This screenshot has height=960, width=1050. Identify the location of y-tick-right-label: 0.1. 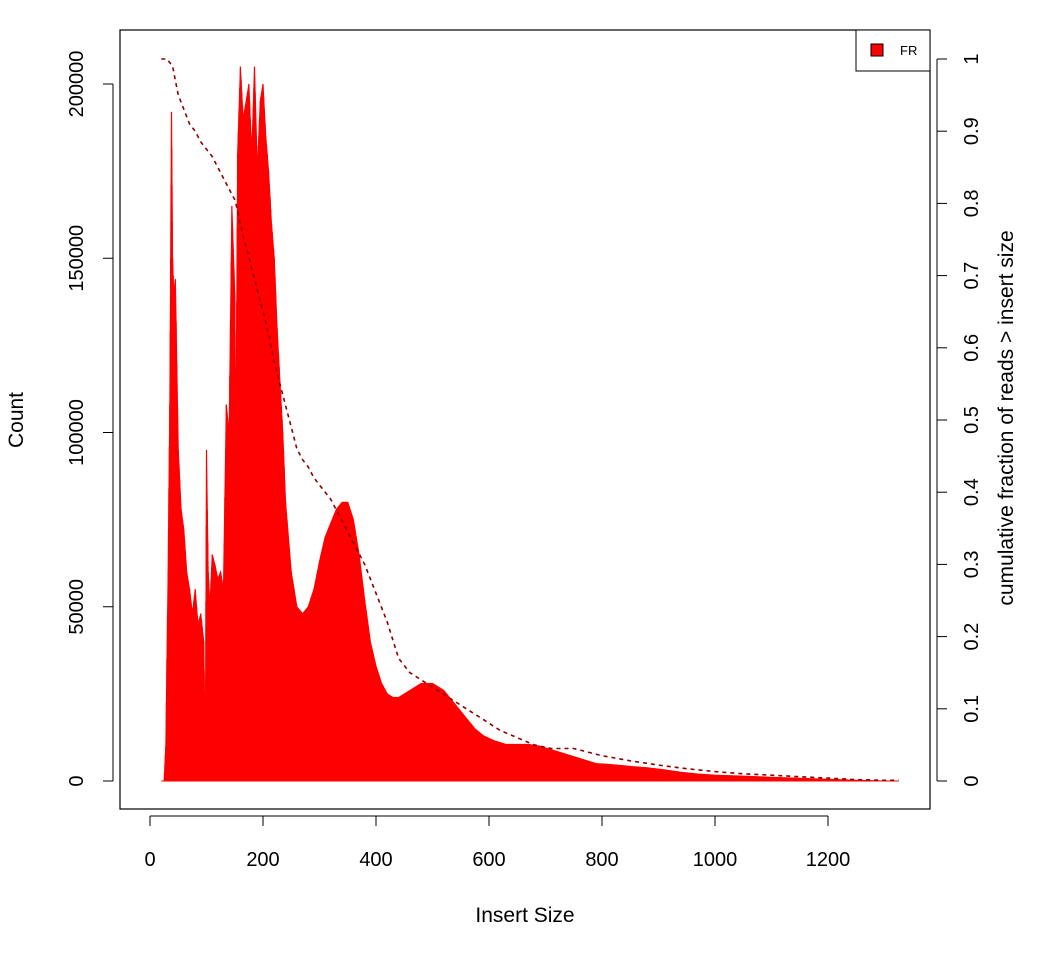
(972, 709).